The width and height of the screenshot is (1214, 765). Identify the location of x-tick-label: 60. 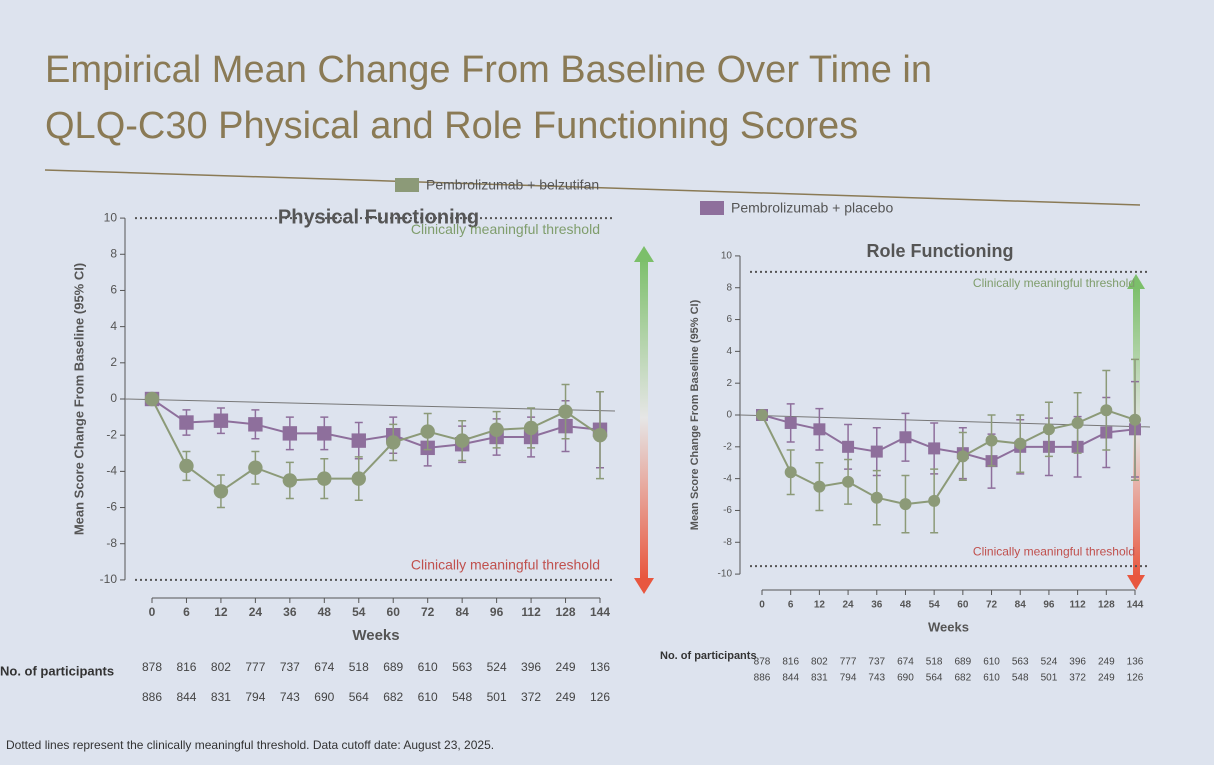
(963, 605).